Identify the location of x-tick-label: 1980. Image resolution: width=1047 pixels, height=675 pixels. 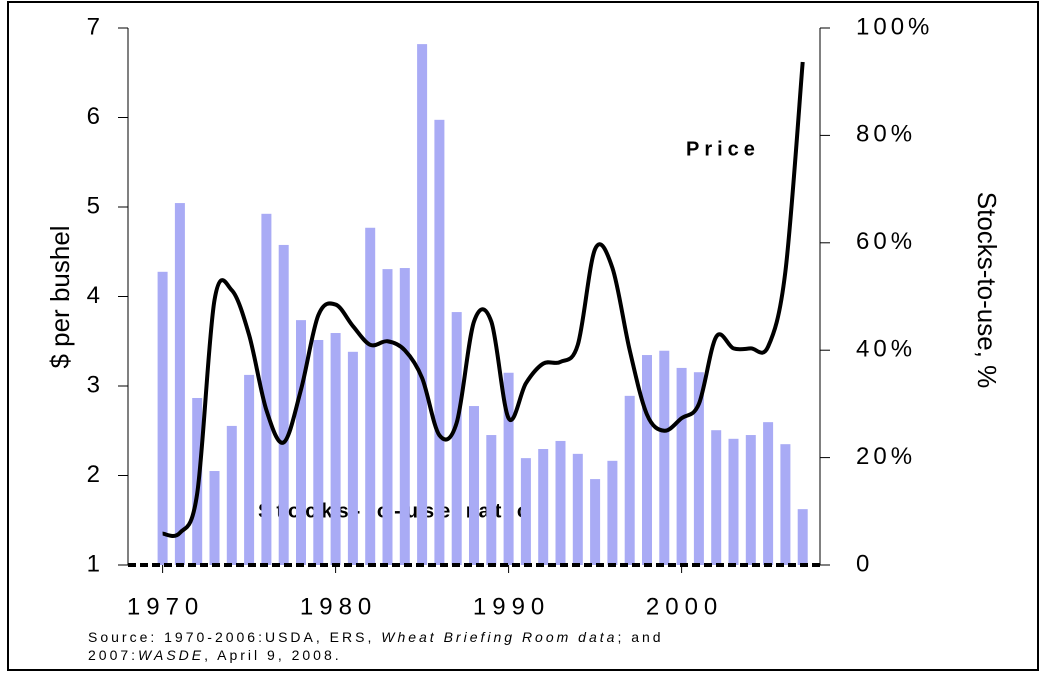
(338, 606).